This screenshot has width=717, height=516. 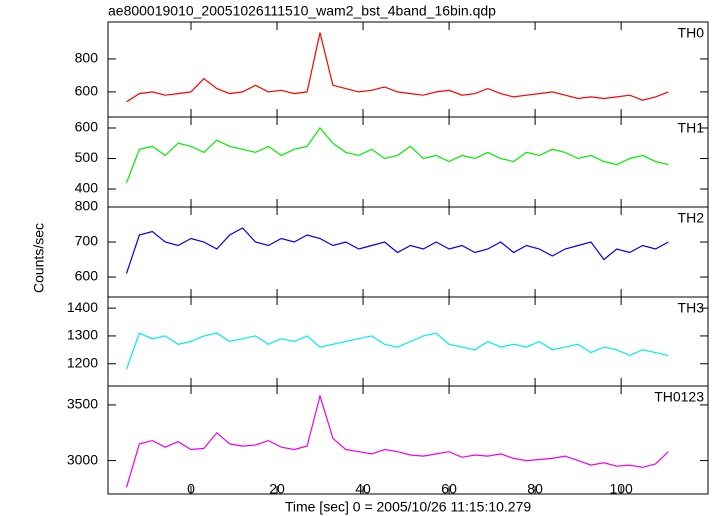 I want to click on y-tick-label: 700, so click(x=87, y=241).